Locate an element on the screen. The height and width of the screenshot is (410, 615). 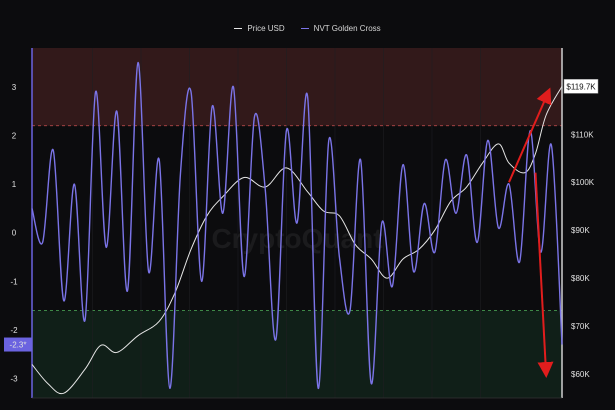
right-tick-label: $70K is located at coordinates (580, 326).